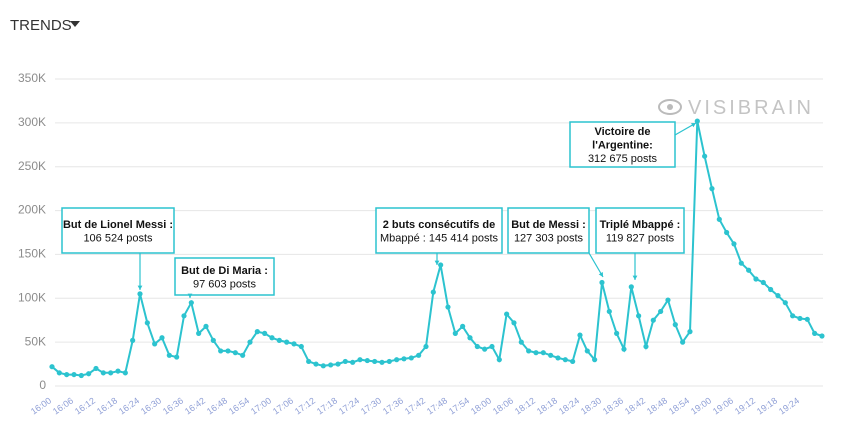 The width and height of the screenshot is (850, 429). What do you see at coordinates (751, 108) in the screenshot?
I see `watermark: VISIBRAIN` at bounding box center [751, 108].